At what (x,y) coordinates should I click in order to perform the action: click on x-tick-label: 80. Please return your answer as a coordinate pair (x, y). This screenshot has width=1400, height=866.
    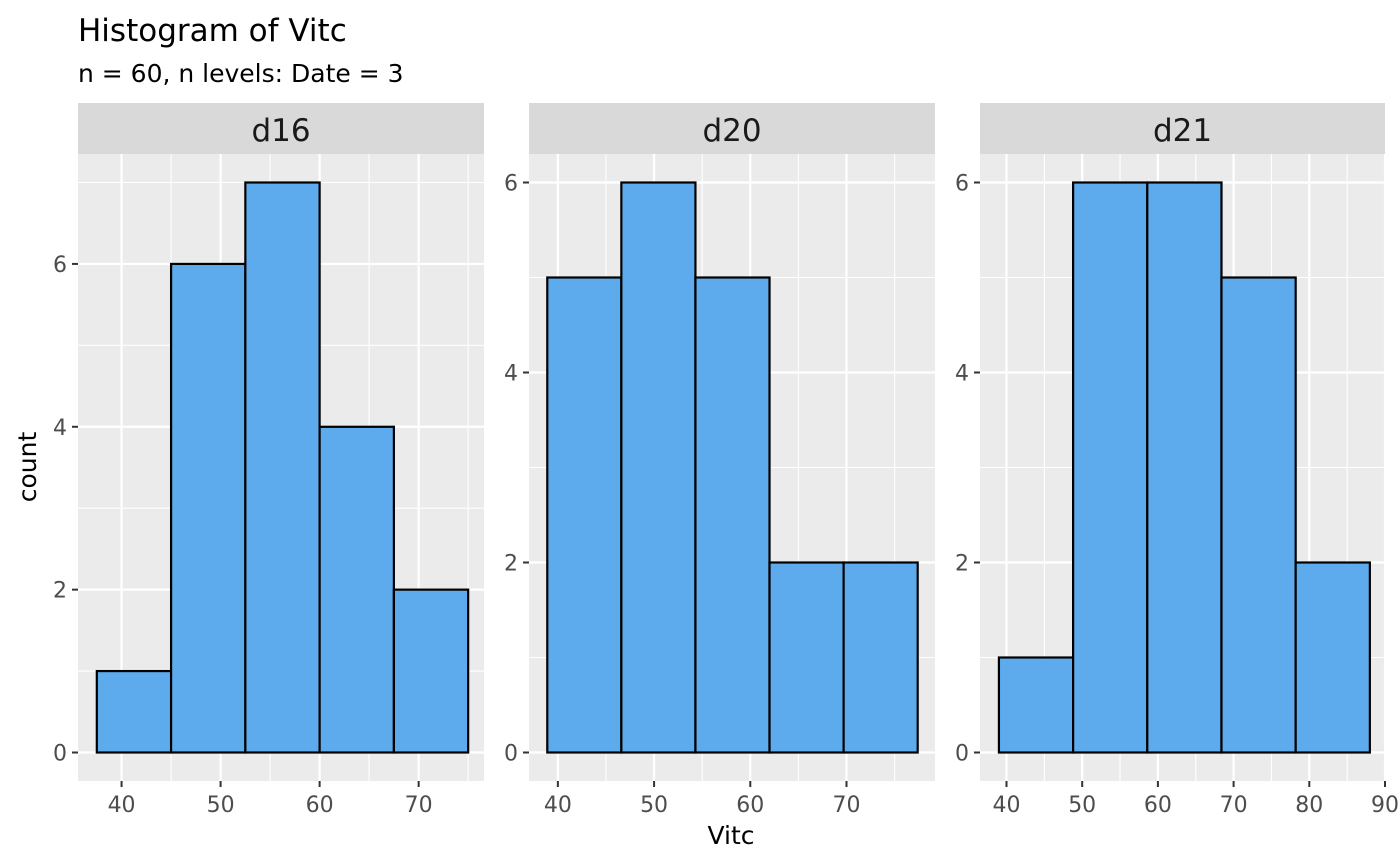
    Looking at the image, I should click on (1309, 805).